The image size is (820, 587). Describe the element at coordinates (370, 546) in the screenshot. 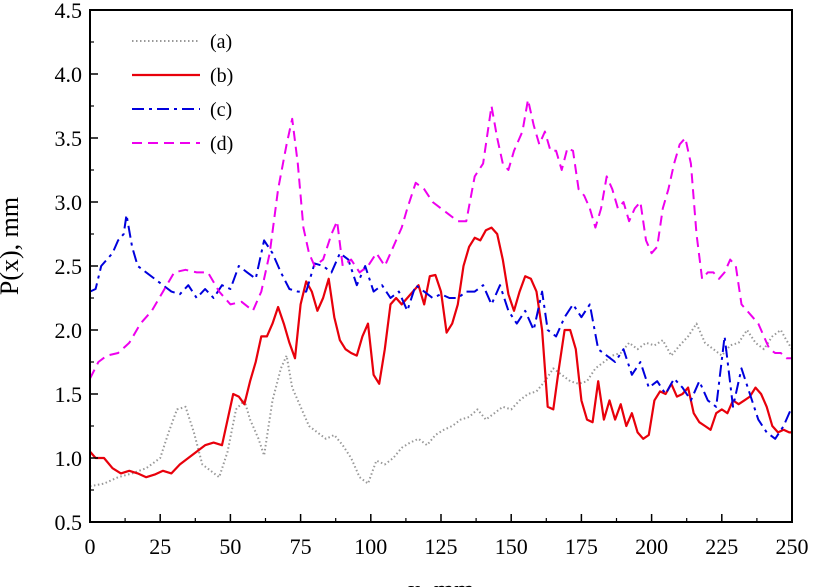

I see `x-tick-label: 100` at that location.